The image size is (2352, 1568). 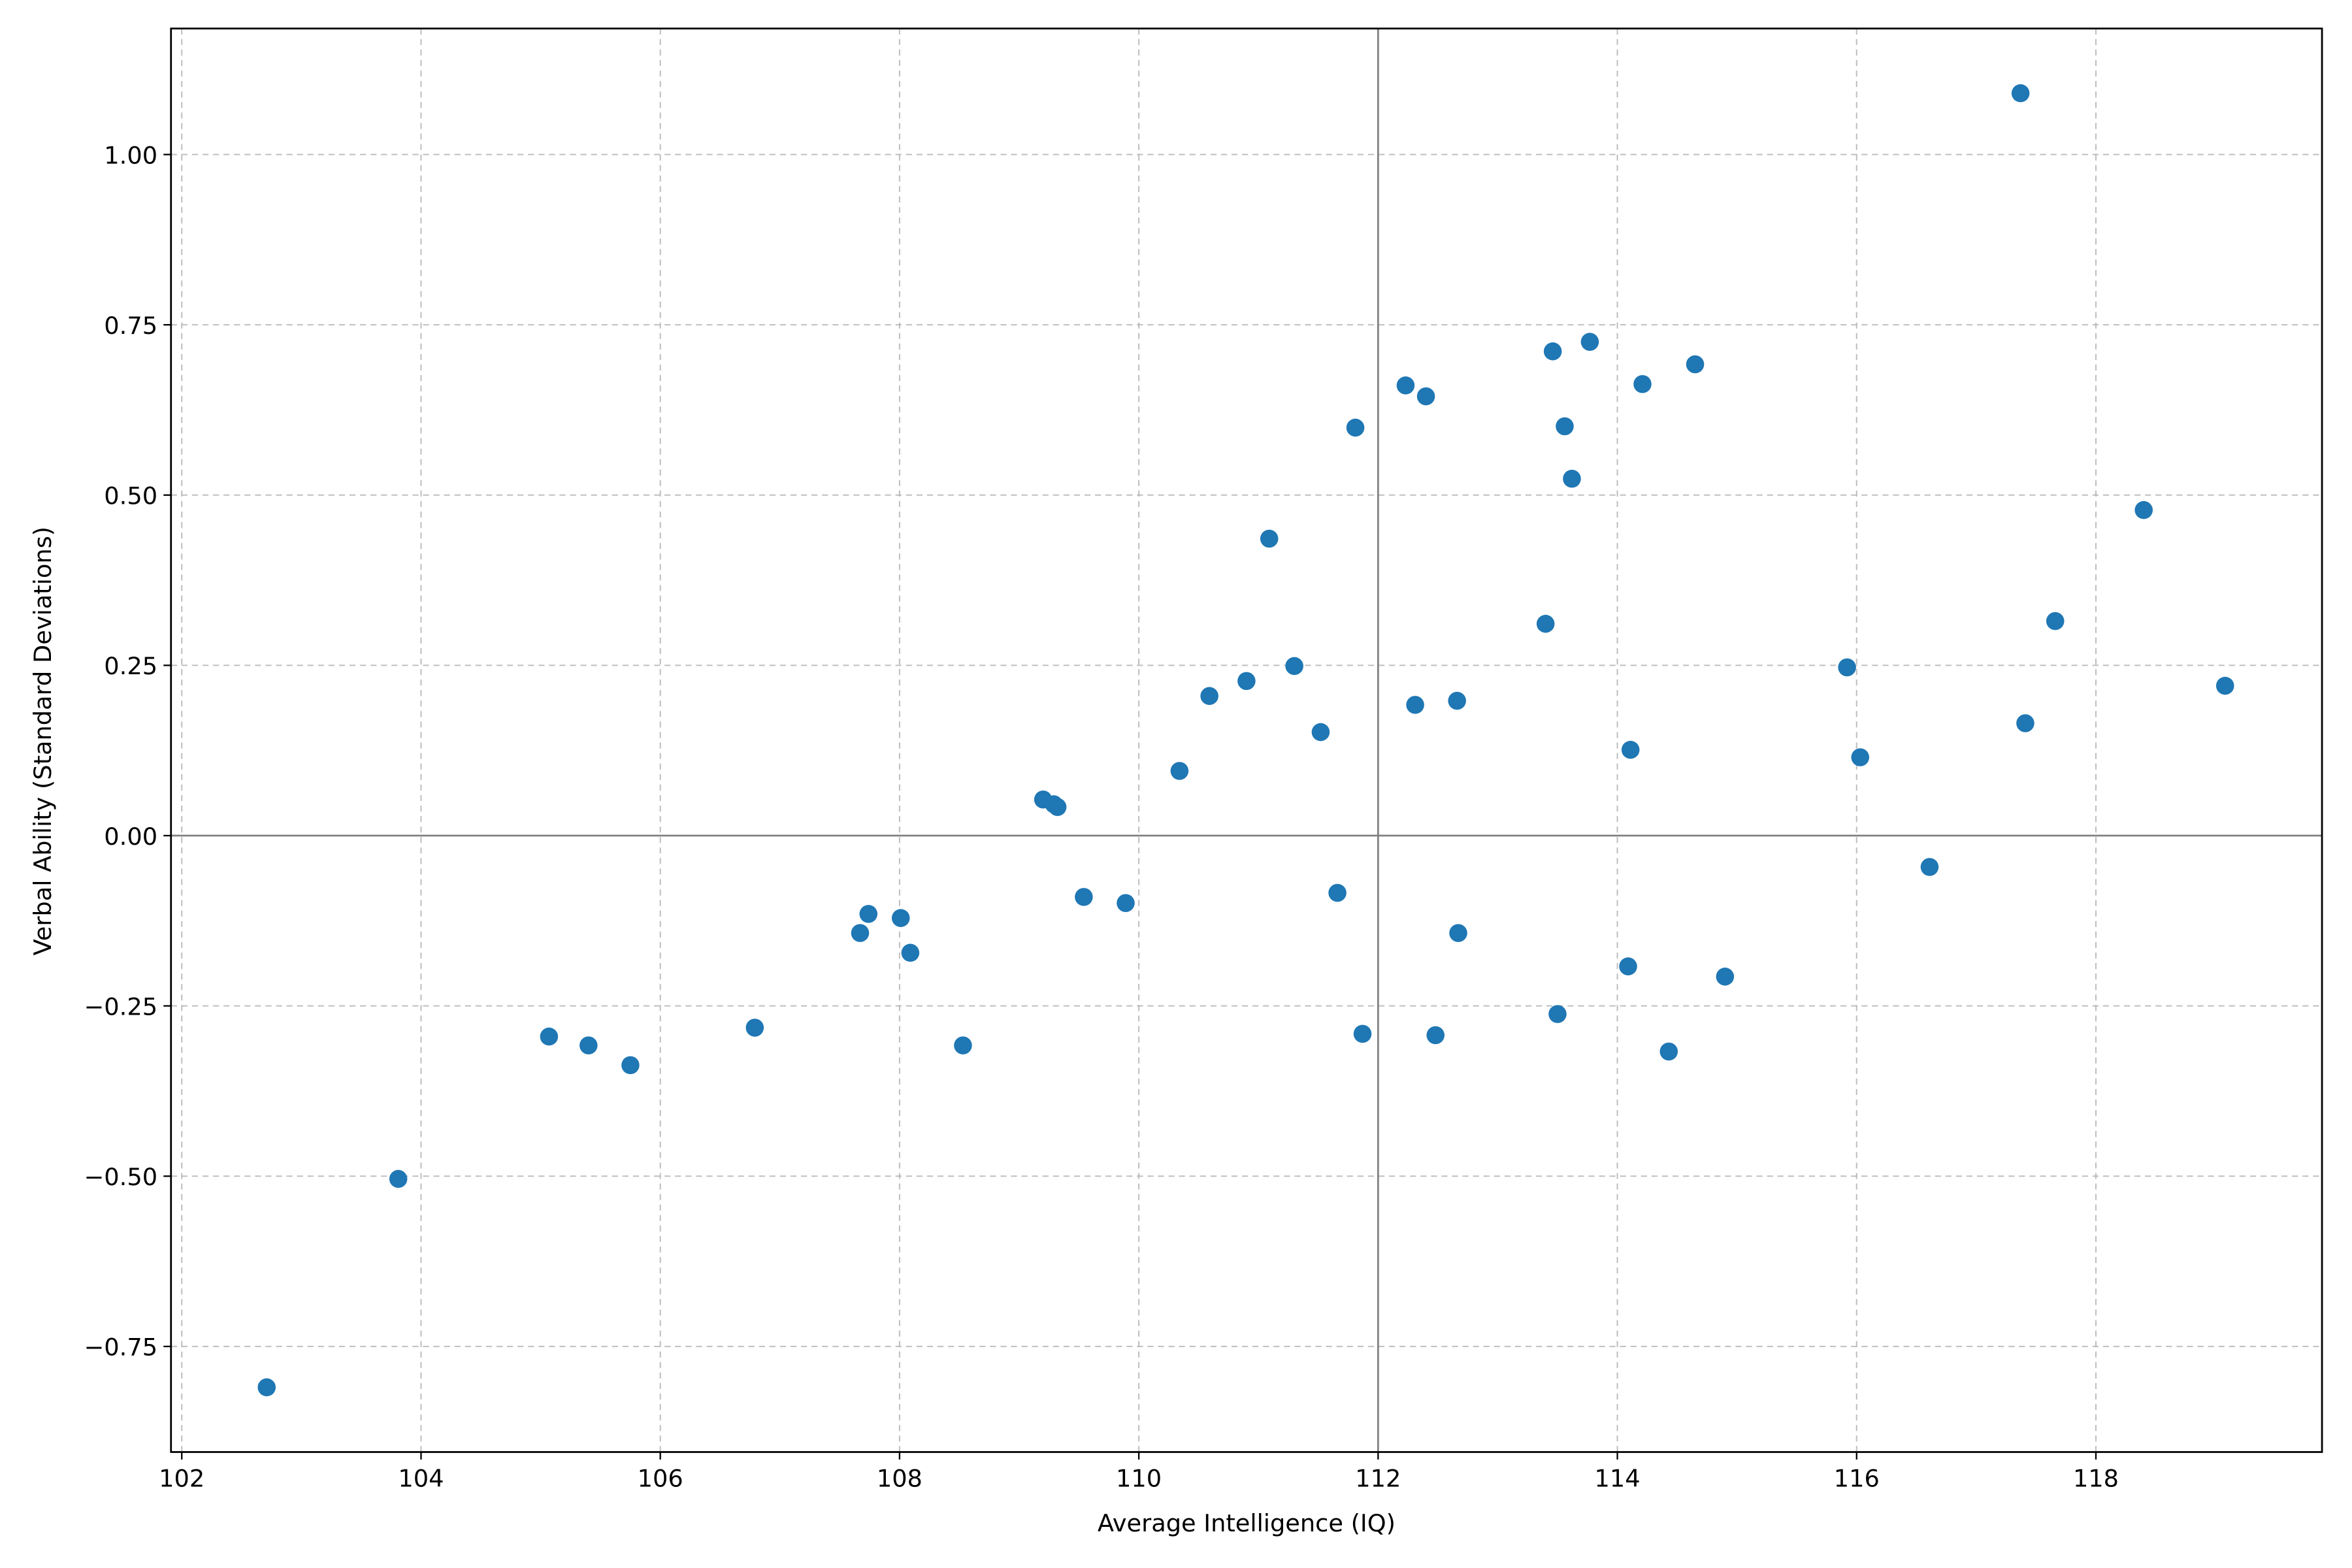 I want to click on x-tick-label: 116, so click(x=1857, y=1478).